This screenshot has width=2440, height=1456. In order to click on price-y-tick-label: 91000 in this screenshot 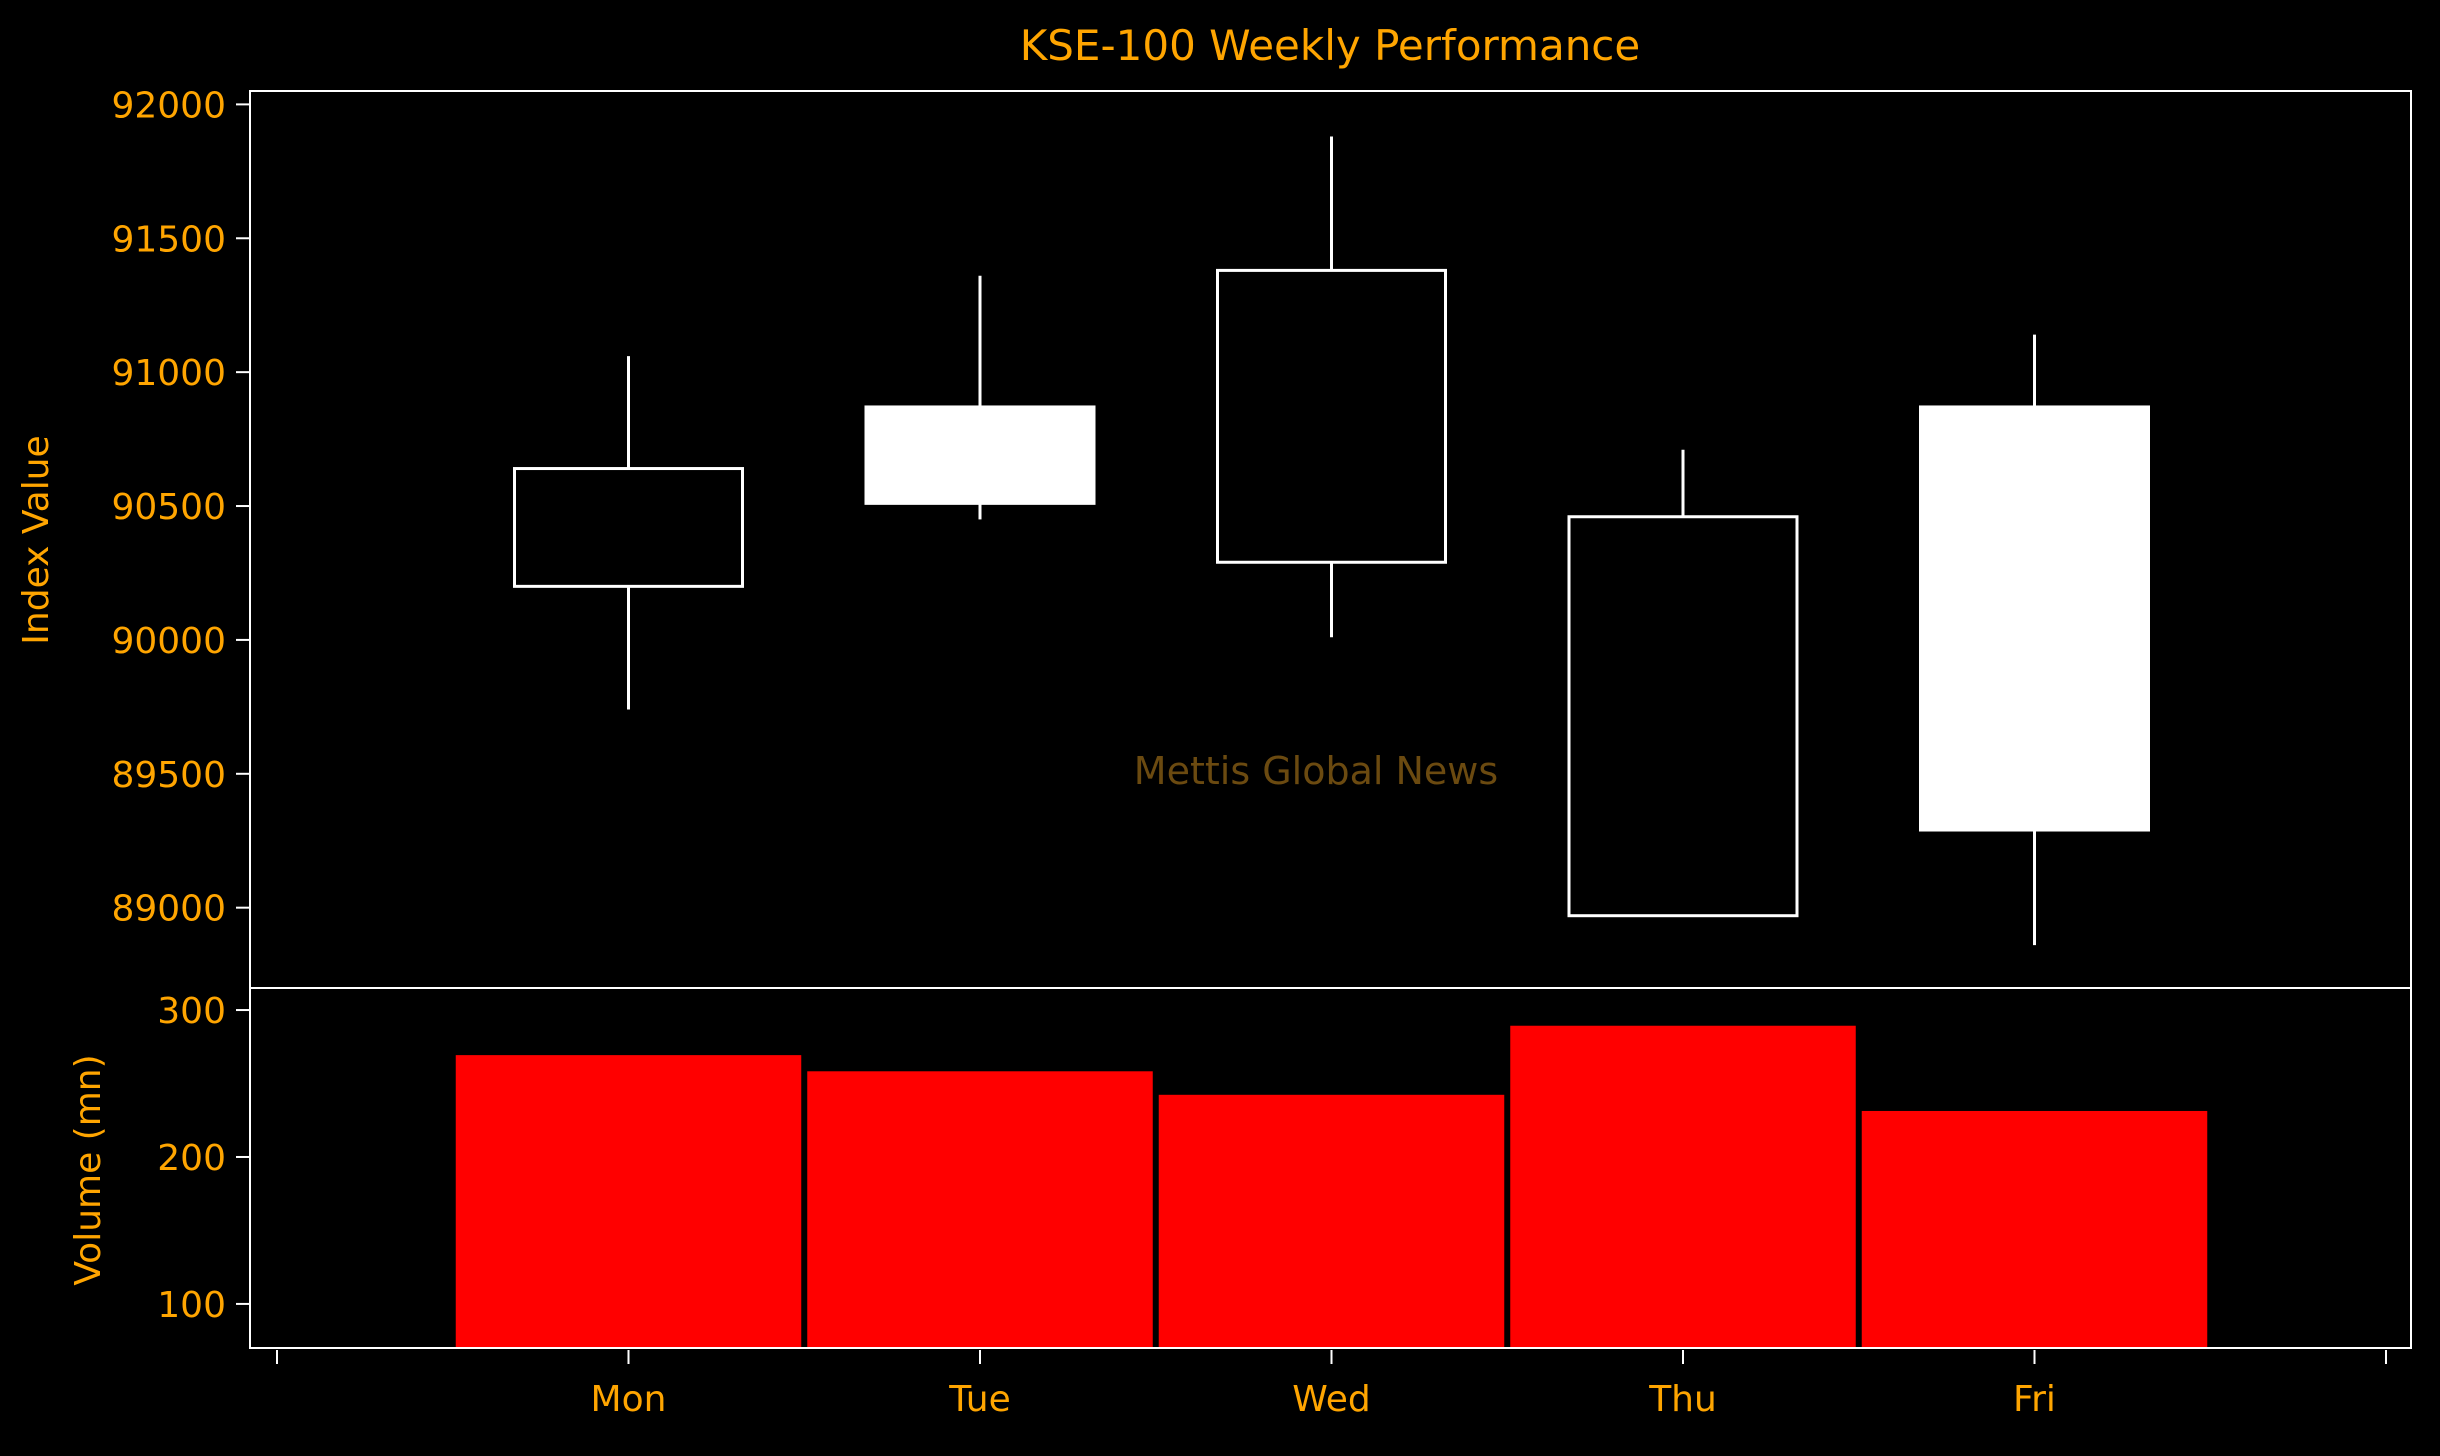, I will do `click(168, 373)`.